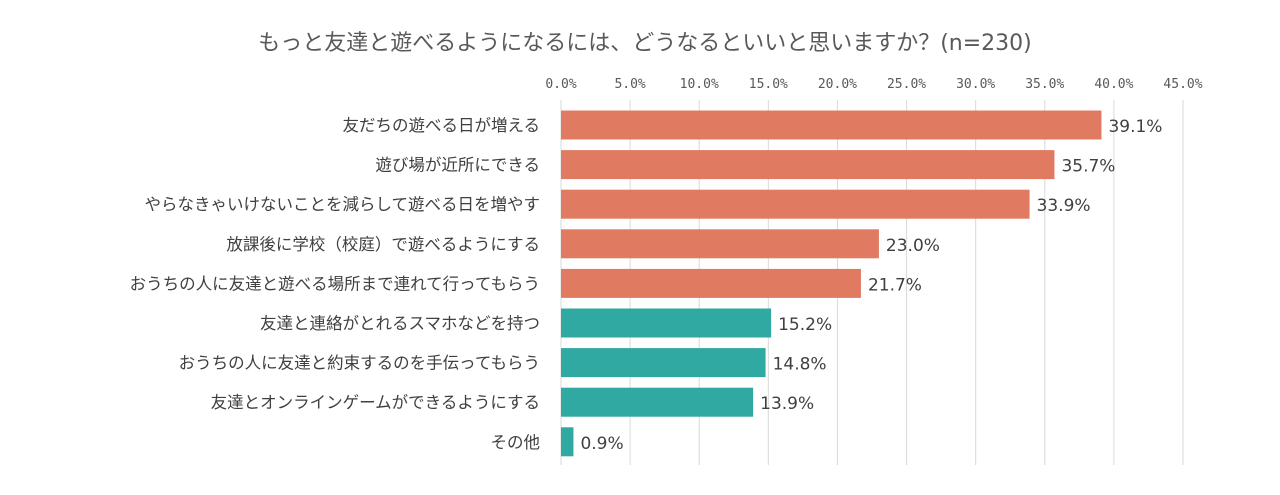 The width and height of the screenshot is (1280, 495). I want to click on data-label: 35.7%, so click(1088, 167).